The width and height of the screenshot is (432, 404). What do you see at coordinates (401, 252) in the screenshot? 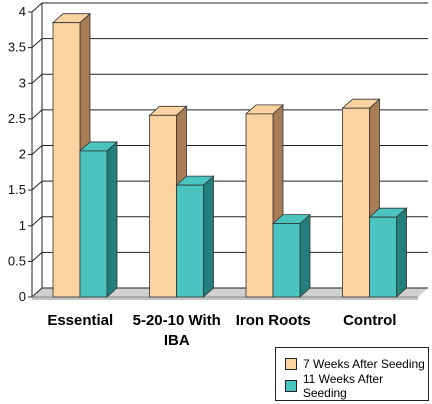
I see `bar-11-weeks-3-side` at bounding box center [401, 252].